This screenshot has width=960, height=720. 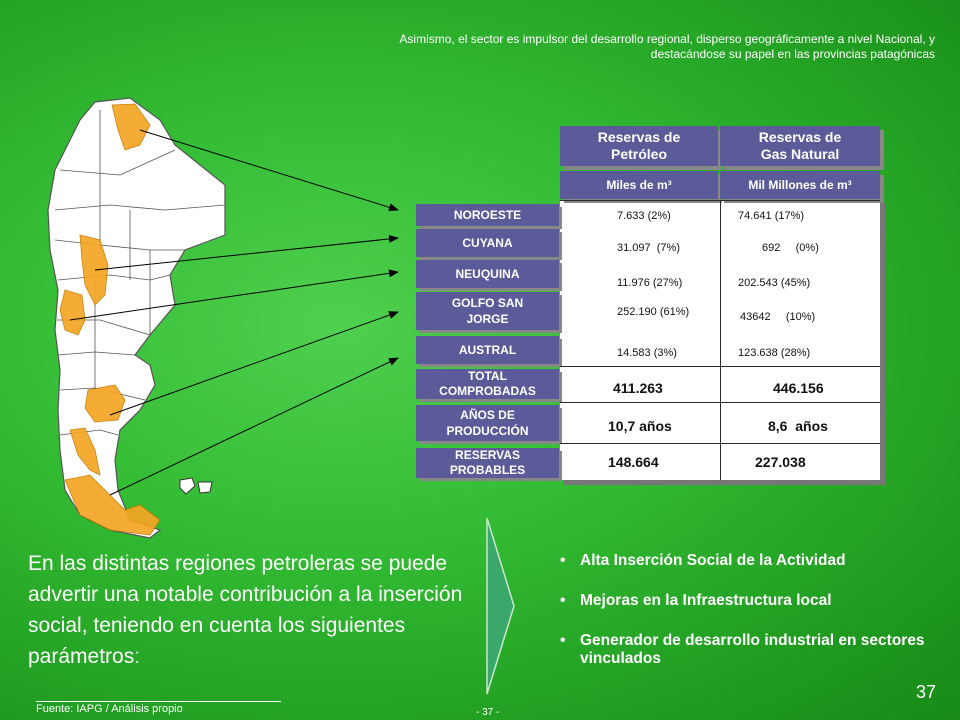 What do you see at coordinates (706, 600) in the screenshot?
I see `bullet-text: Mejoras en la Infraestructura local` at bounding box center [706, 600].